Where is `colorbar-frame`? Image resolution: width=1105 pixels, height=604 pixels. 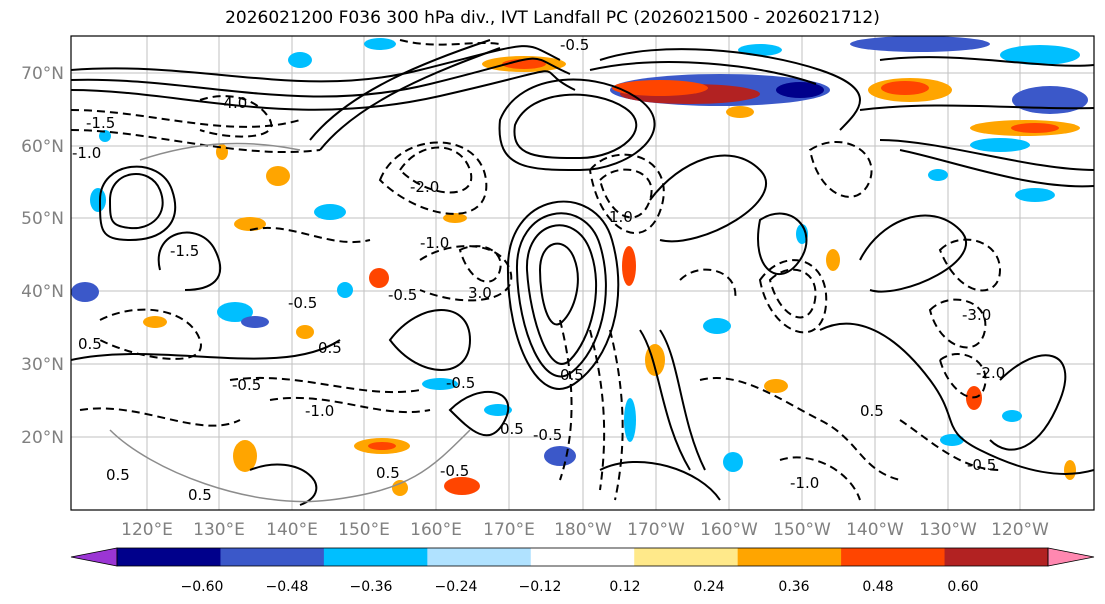 colorbar-frame is located at coordinates (582, 557).